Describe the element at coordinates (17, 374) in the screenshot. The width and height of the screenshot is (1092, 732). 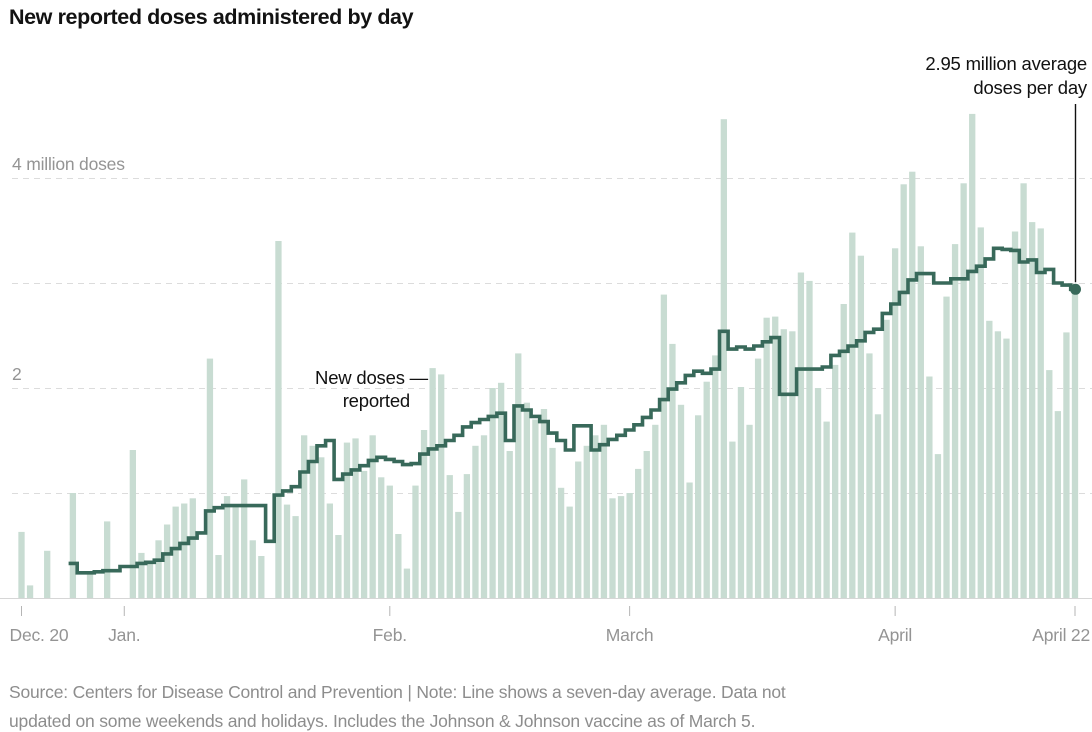
I see `y-axis-label-2m: 2` at that location.